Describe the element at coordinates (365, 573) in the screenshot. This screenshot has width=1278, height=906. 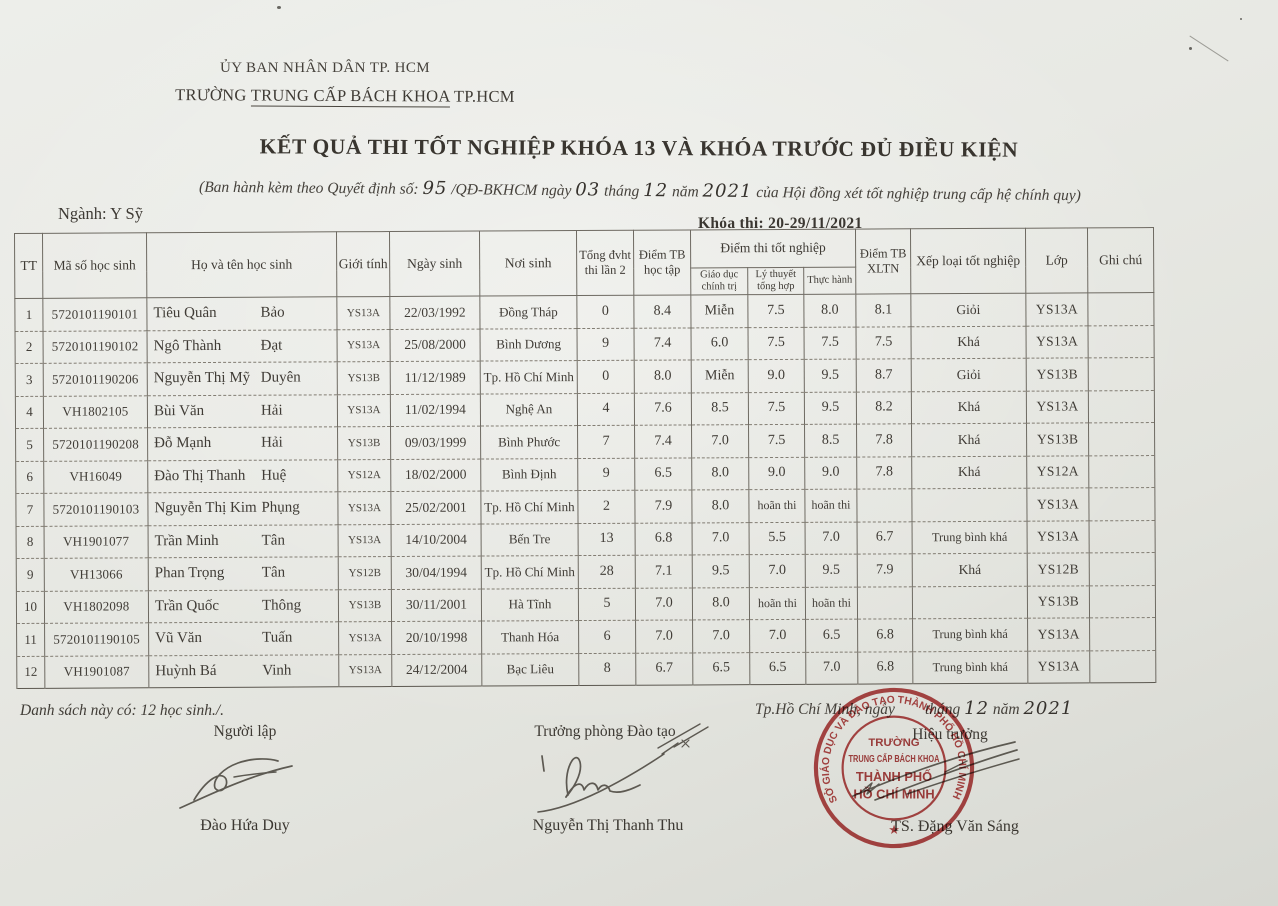
I see `cell-gender: YS12B` at that location.